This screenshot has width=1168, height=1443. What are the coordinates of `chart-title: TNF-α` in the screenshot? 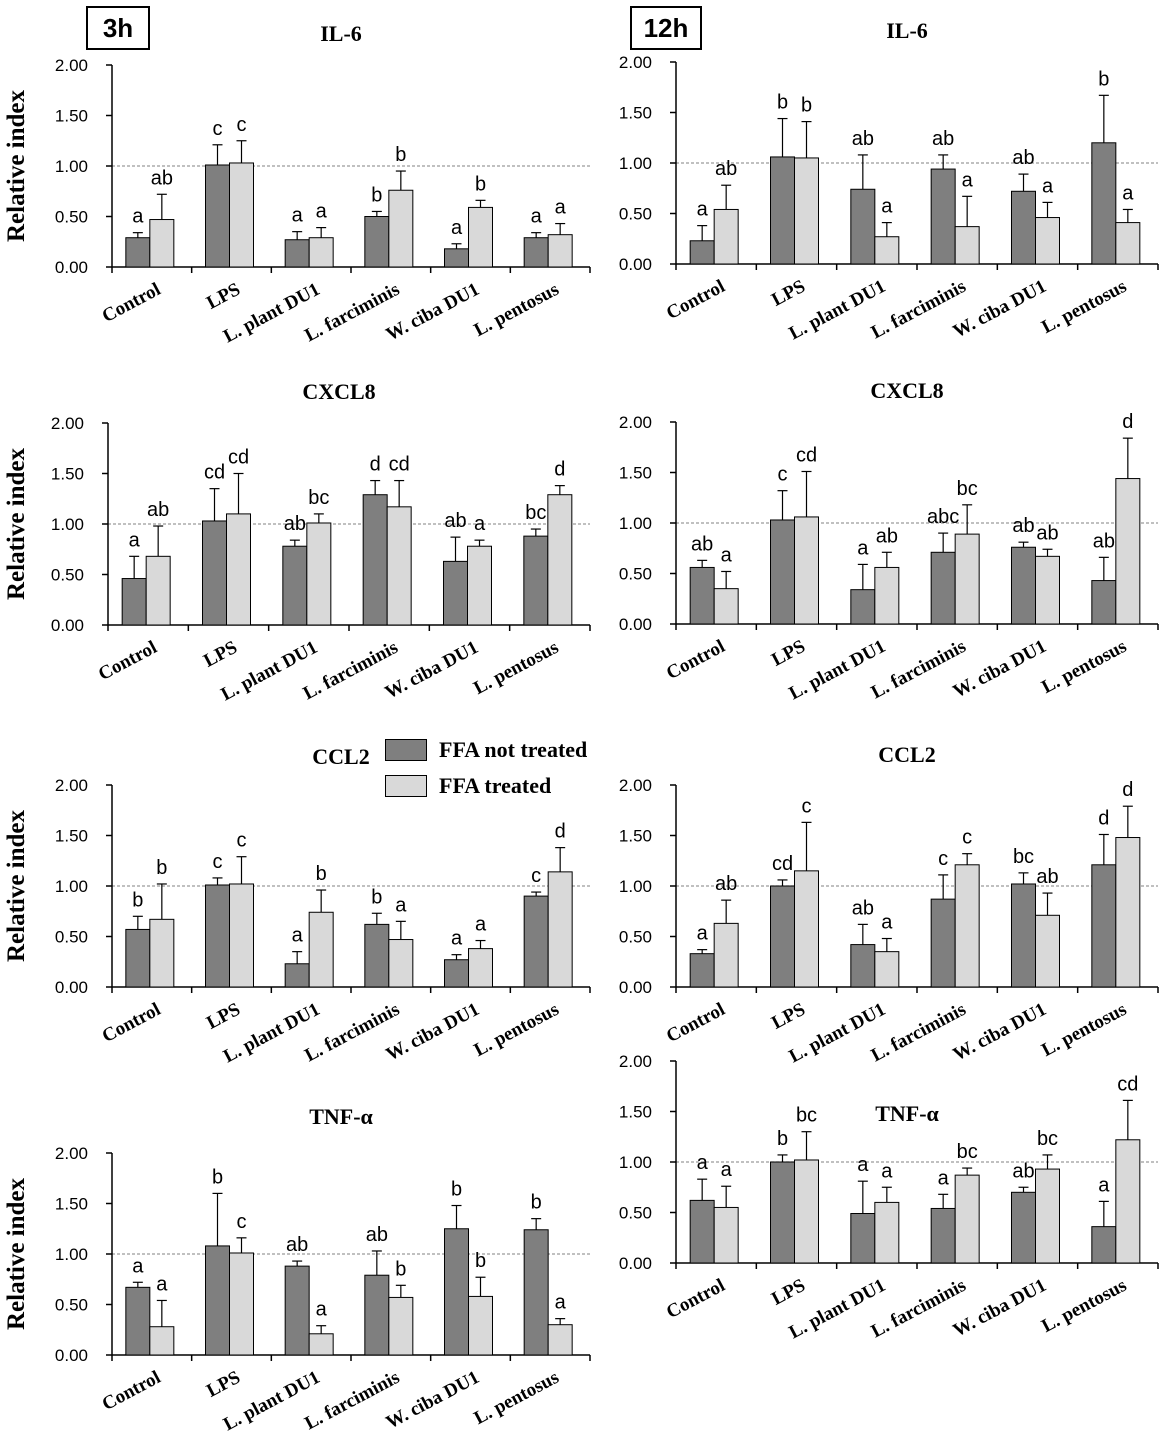 It's located at (907, 1113).